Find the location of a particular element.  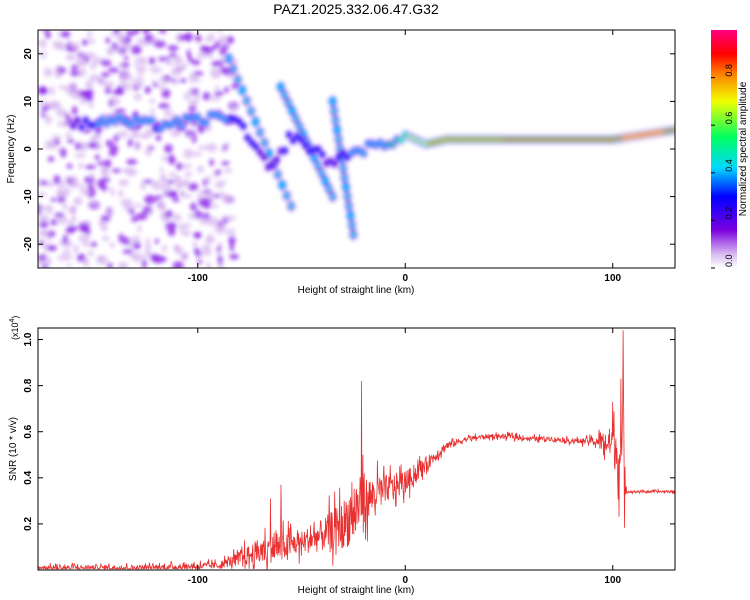

colorbar-tick-label: 0.0 is located at coordinates (729, 260).